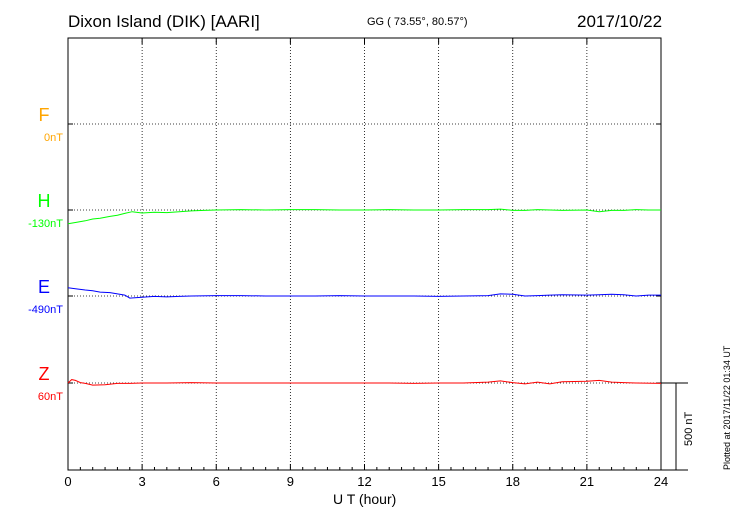 The height and width of the screenshot is (520, 730). Describe the element at coordinates (44, 201) in the screenshot. I see `component-h-letter: H` at that location.